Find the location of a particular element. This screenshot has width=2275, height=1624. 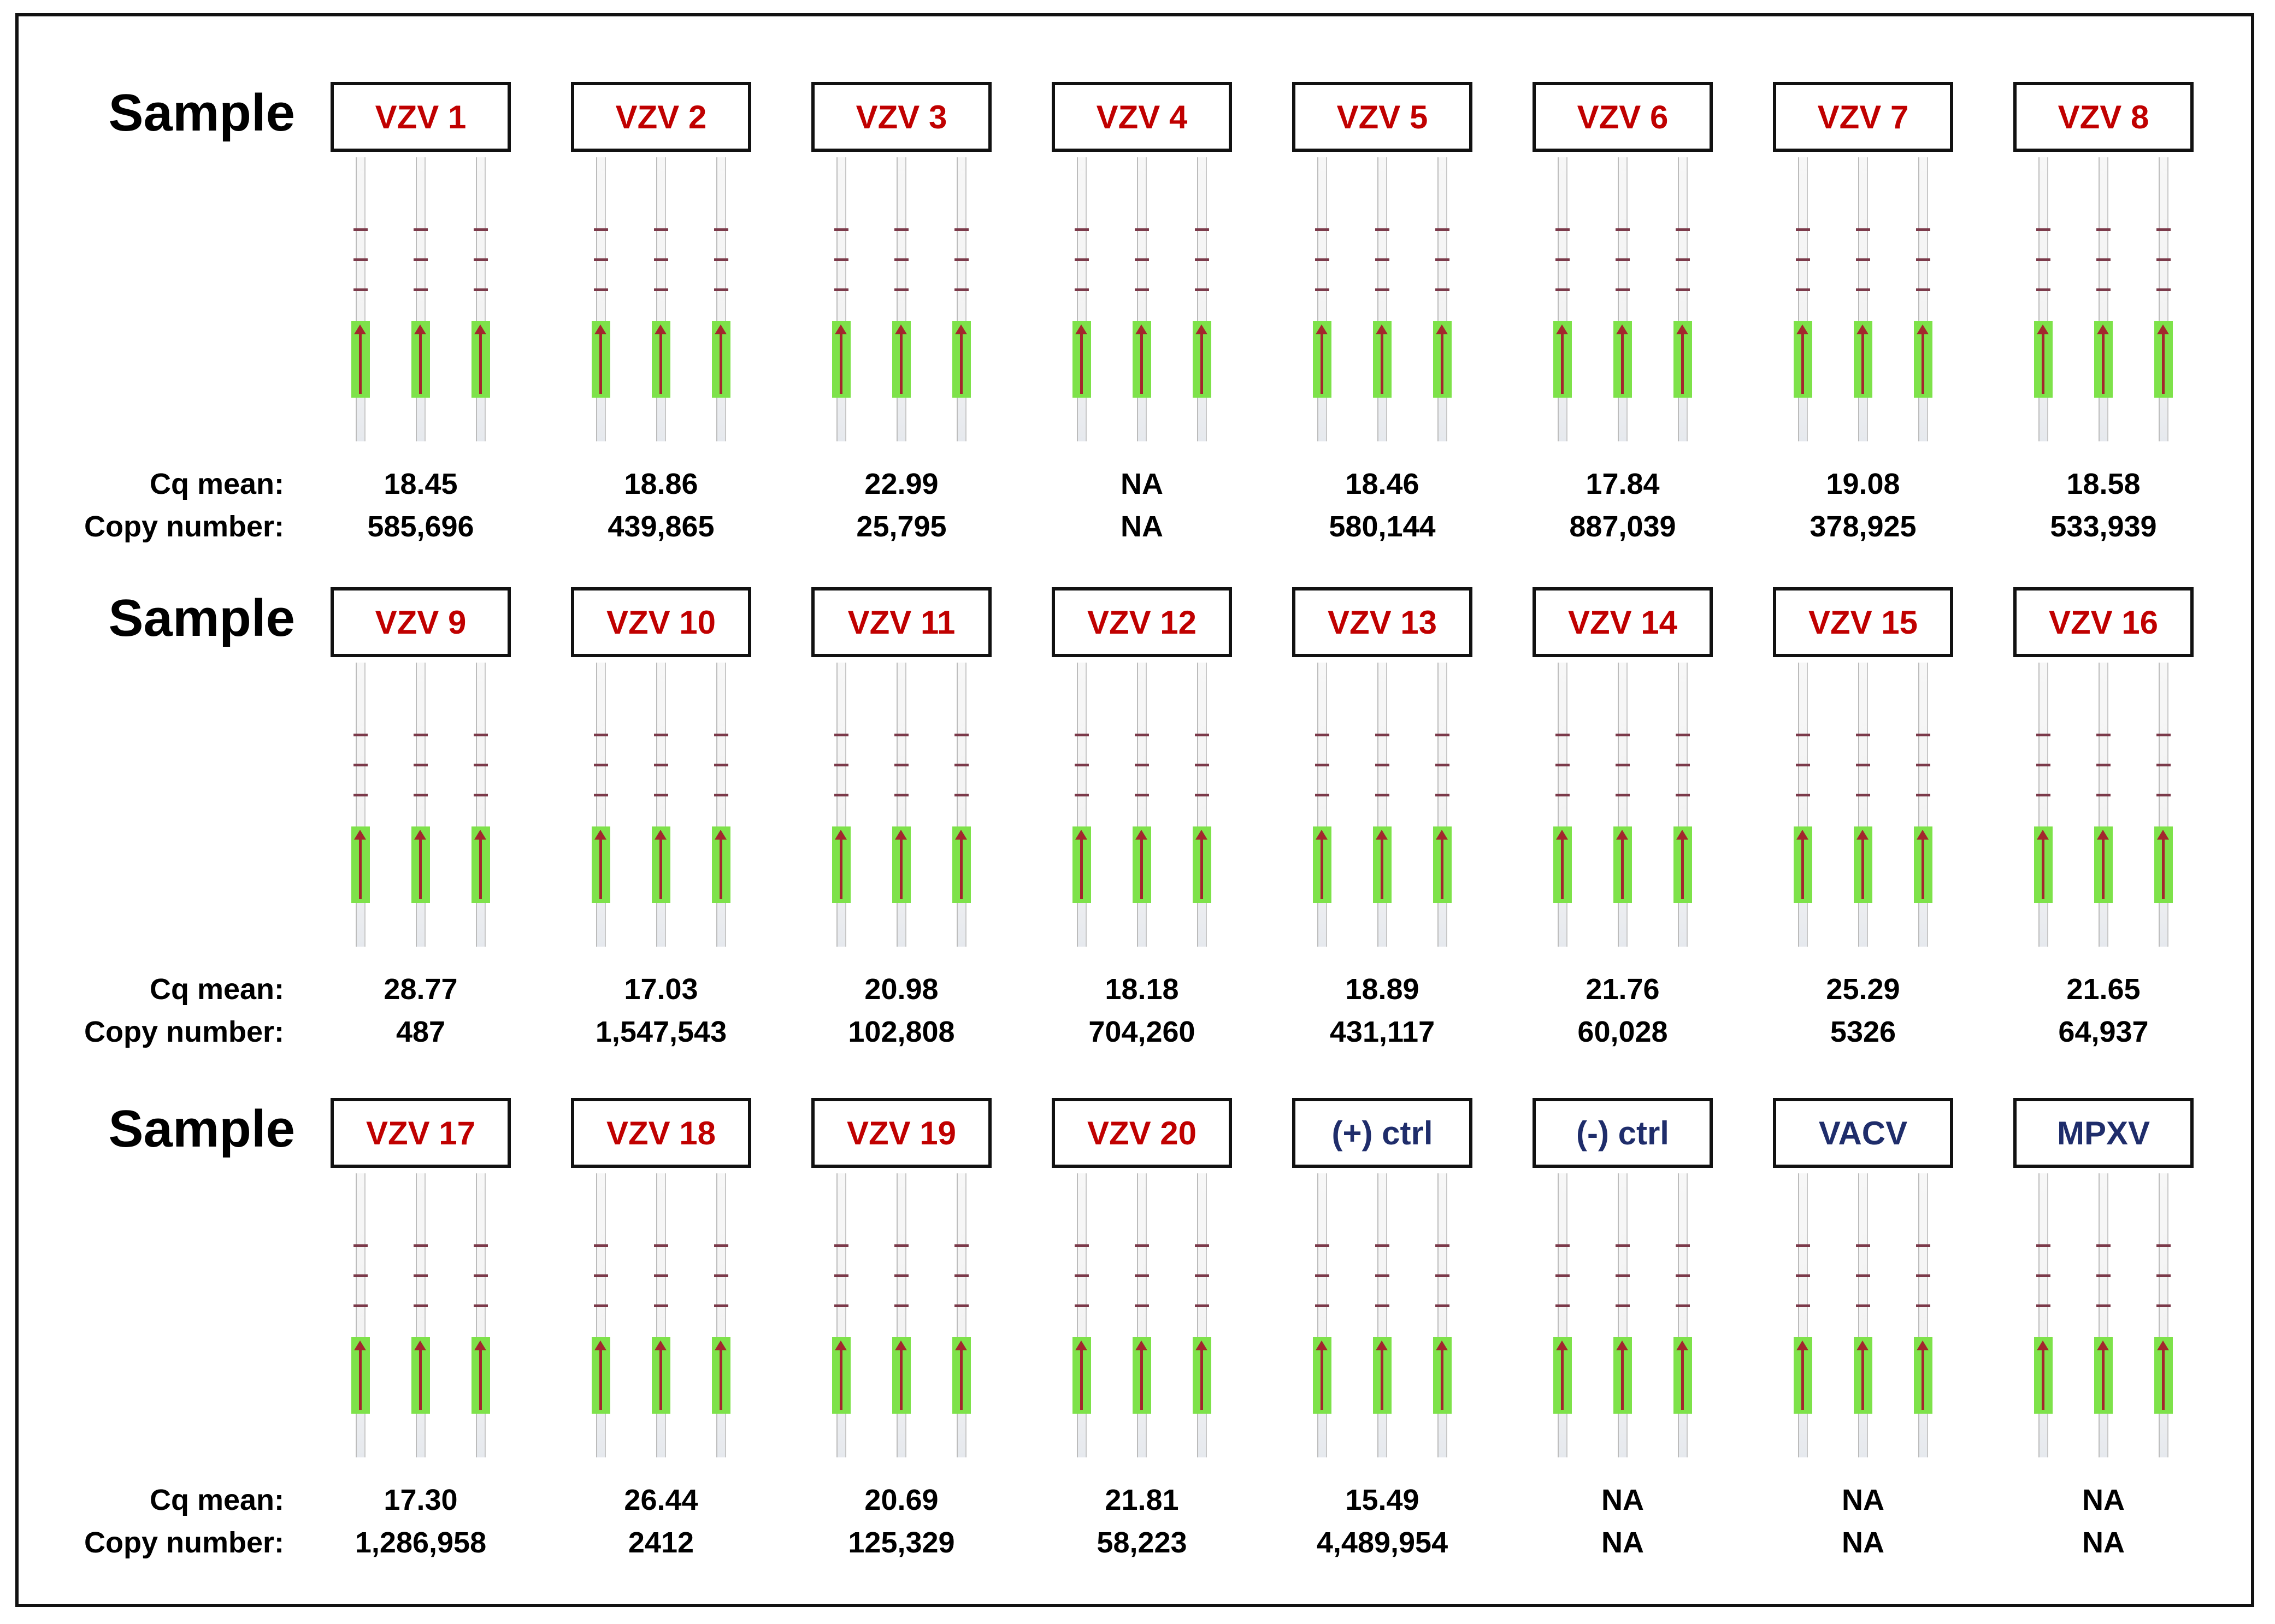

sample-block: VZV 18 is located at coordinates (661, 1344).